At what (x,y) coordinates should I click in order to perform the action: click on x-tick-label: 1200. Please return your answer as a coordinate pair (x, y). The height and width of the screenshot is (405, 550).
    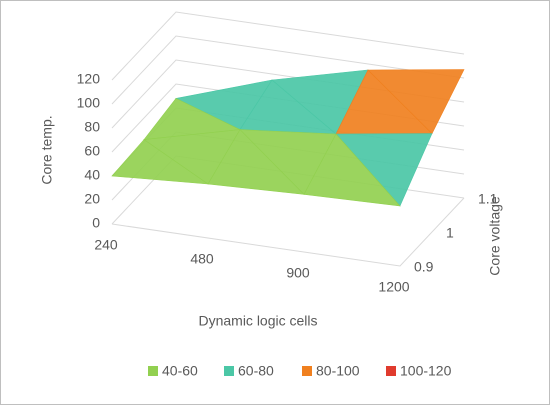
    Looking at the image, I should click on (393, 287).